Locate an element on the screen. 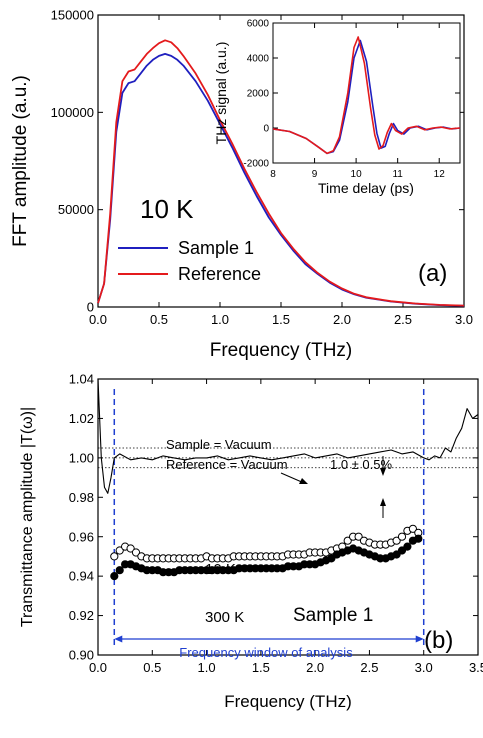 This screenshot has height=738, width=483. inset-y-tick-label: -2000 is located at coordinates (256, 164).